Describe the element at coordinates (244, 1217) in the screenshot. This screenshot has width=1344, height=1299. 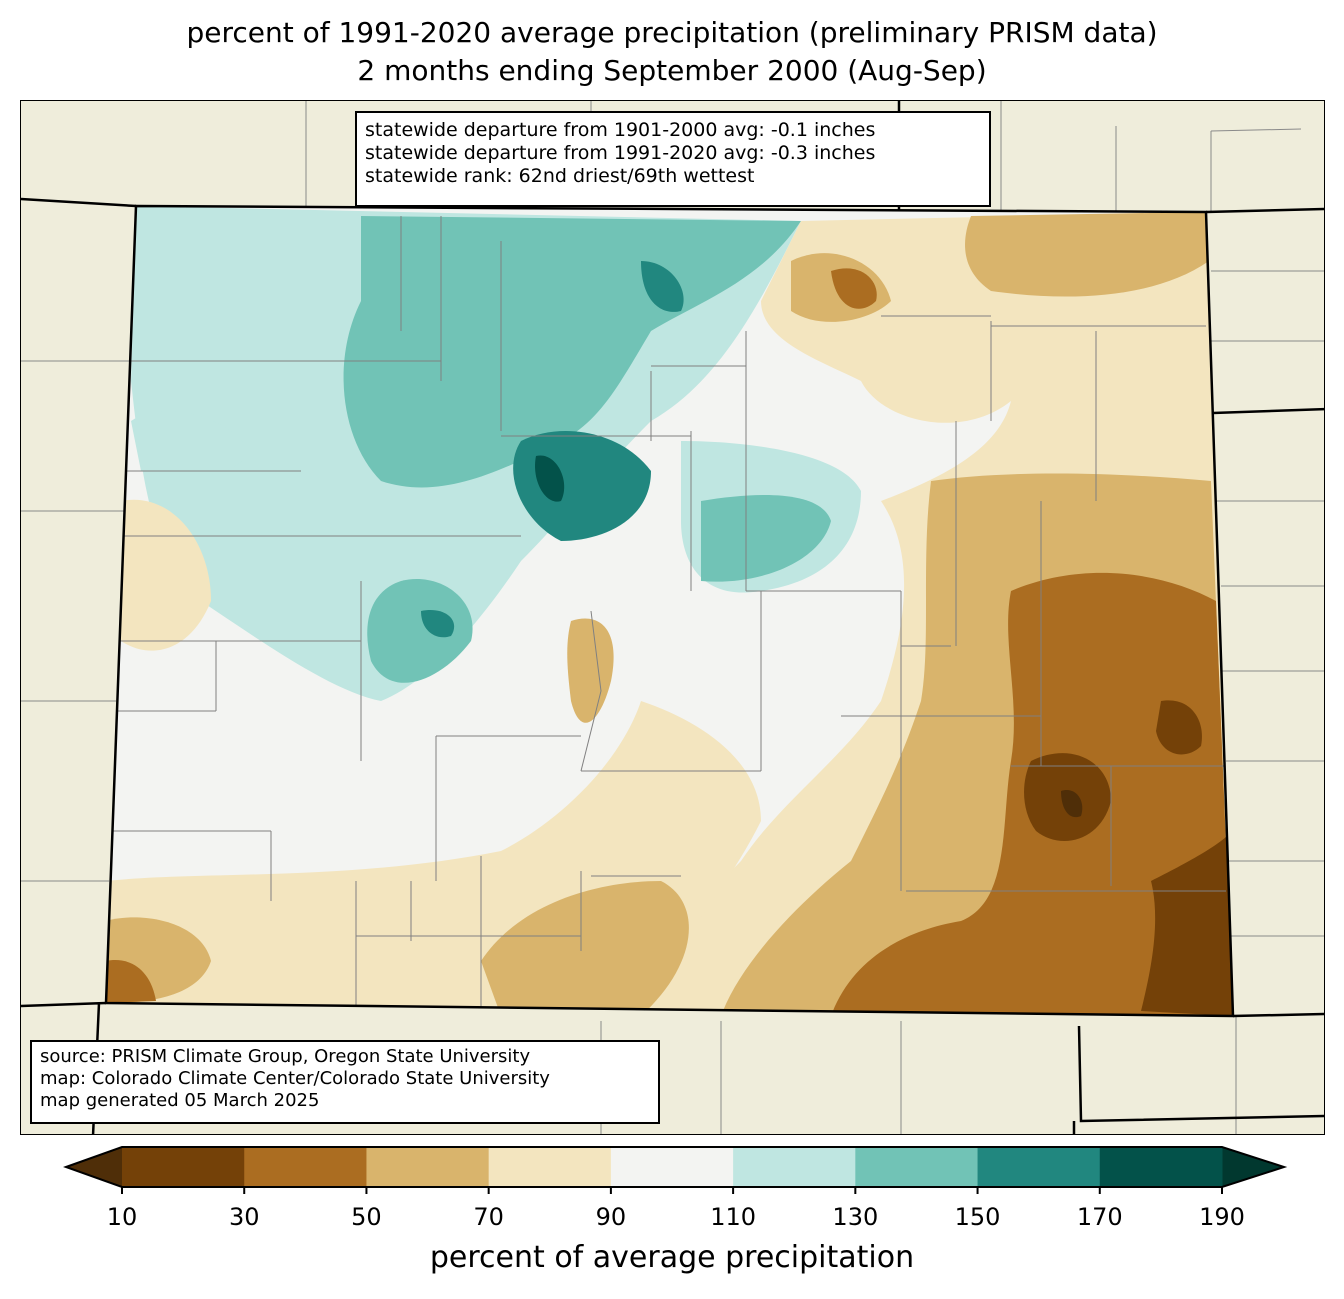
I see `colorbar-tick-label: 30` at that location.